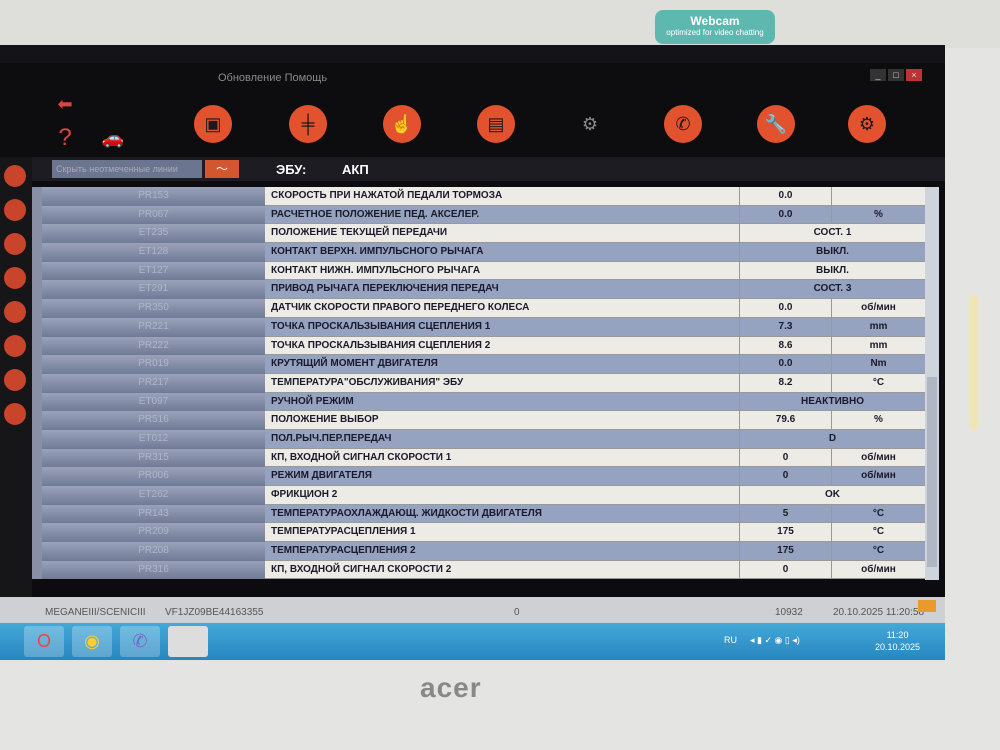 The height and width of the screenshot is (750, 1000). What do you see at coordinates (927, 606) in the screenshot?
I see `camera-icon` at bounding box center [927, 606].